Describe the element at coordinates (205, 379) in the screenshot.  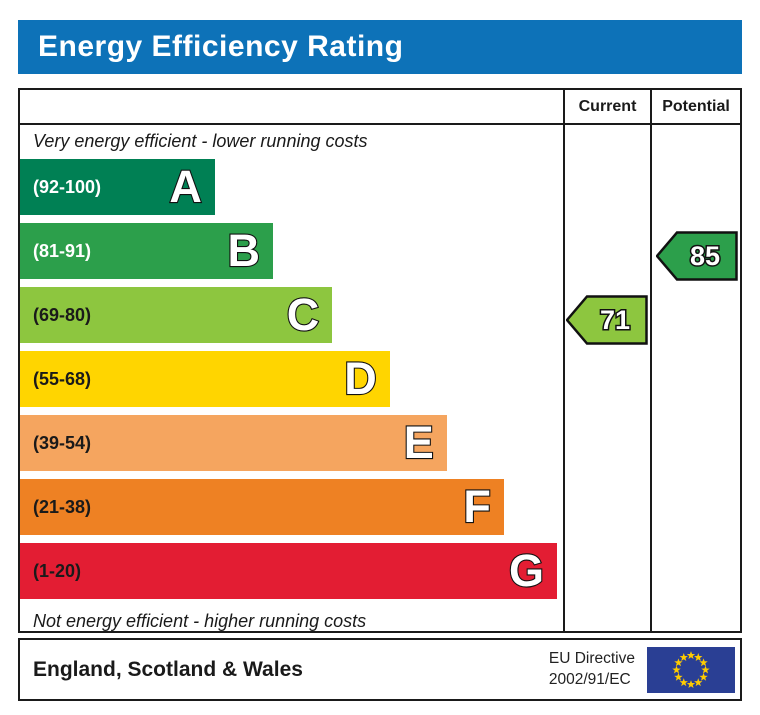
I see `band-bar-d: (55-68) D` at that location.